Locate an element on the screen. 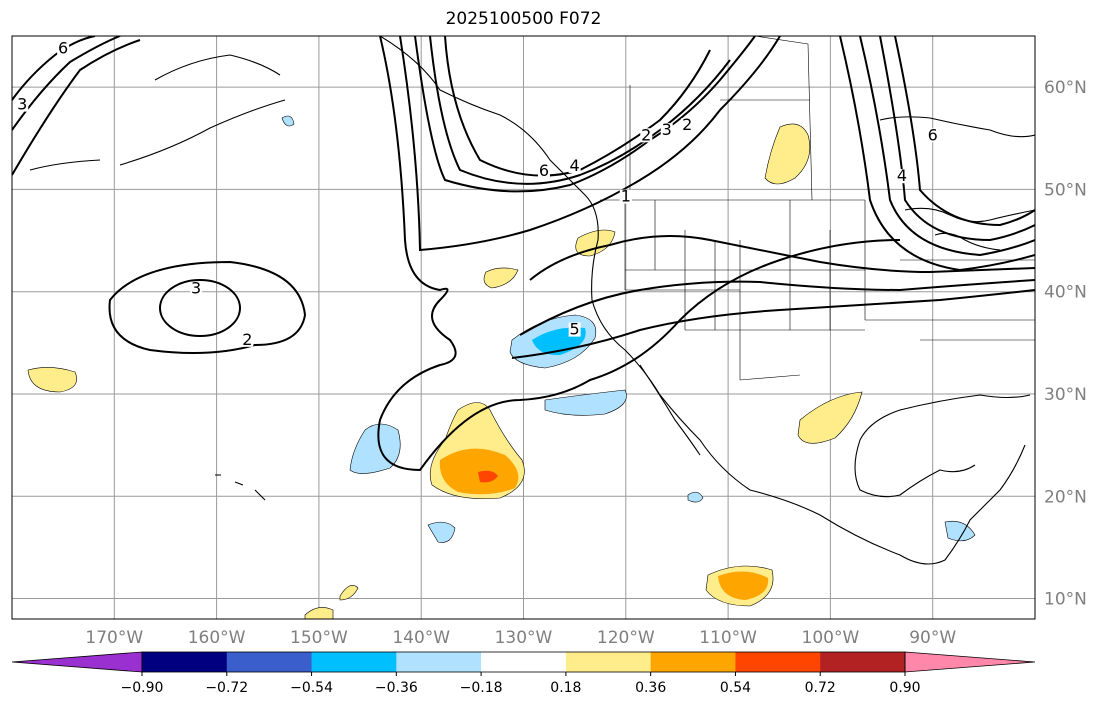  latitude-label: 50°N is located at coordinates (1065, 190).